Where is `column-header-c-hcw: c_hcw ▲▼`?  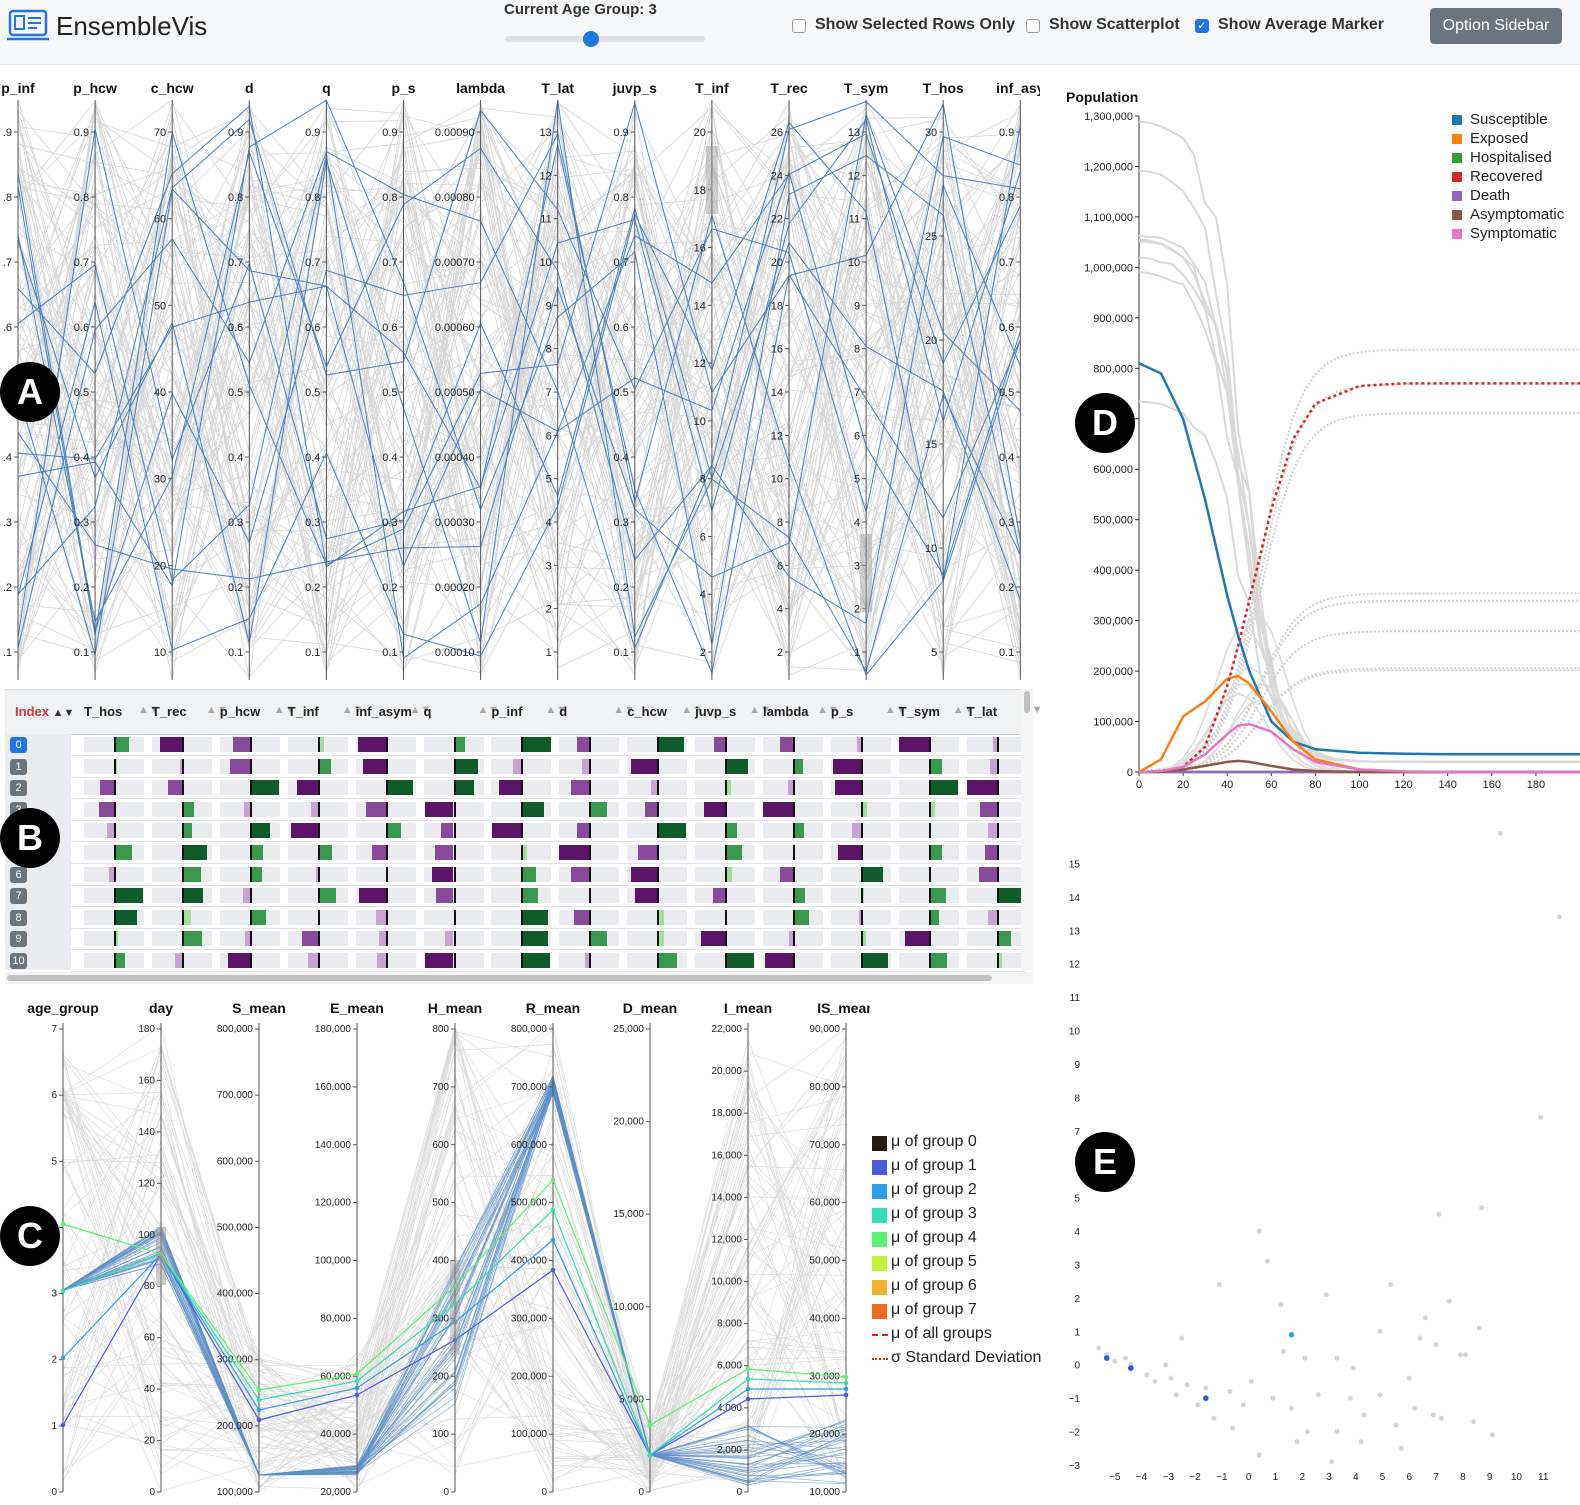 column-header-c-hcw: c_hcw ▲▼ is located at coordinates (665, 711).